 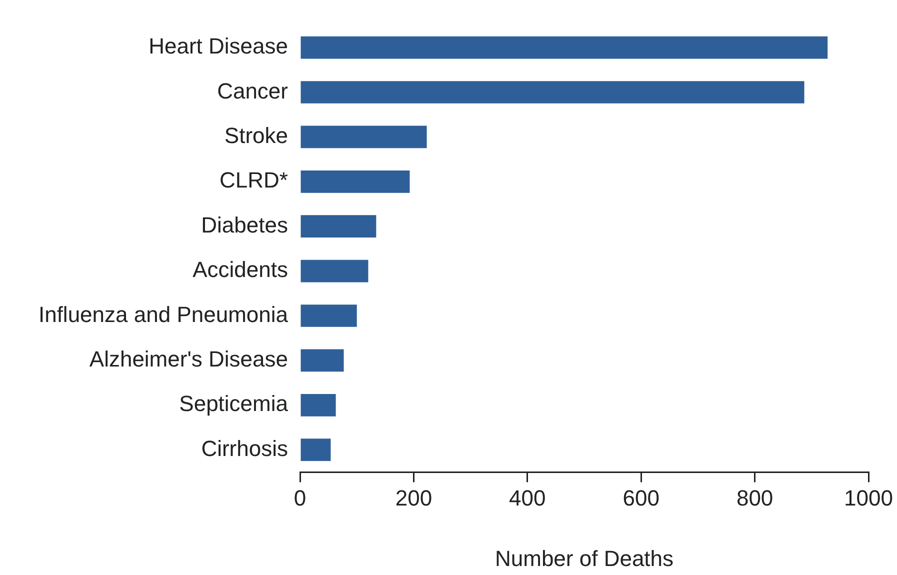 I want to click on x-tick-label: 0, so click(x=300, y=497).